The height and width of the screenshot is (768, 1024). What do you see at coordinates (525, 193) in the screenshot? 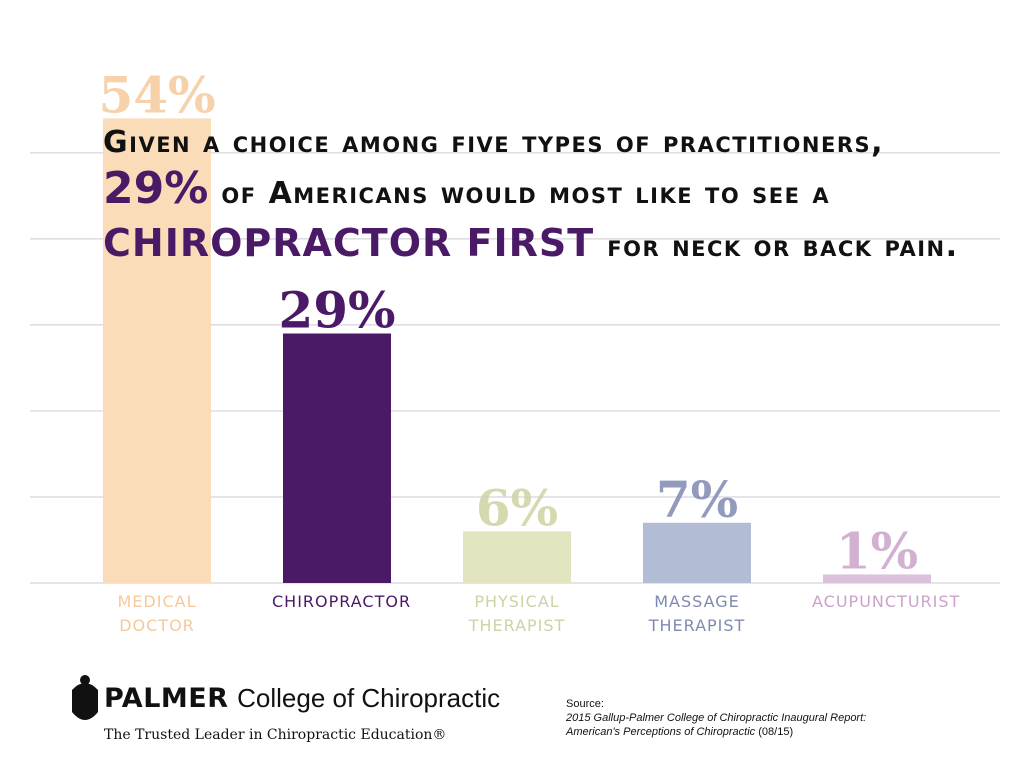
I see `title-line: of Americans would most like to see a` at bounding box center [525, 193].